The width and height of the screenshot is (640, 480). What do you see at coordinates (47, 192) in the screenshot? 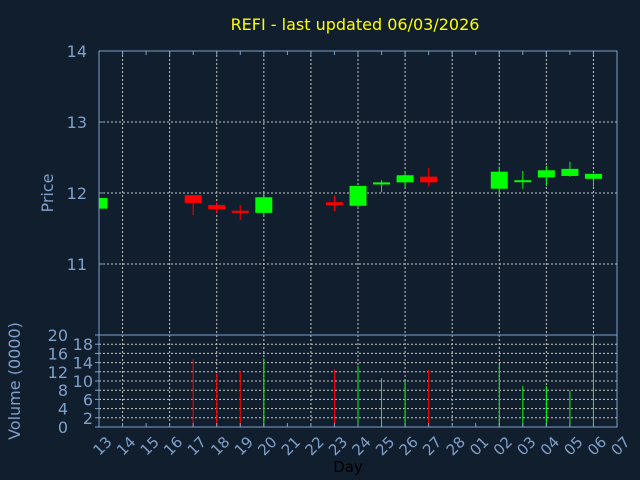
I see `price-axis-label: Price` at bounding box center [47, 192].